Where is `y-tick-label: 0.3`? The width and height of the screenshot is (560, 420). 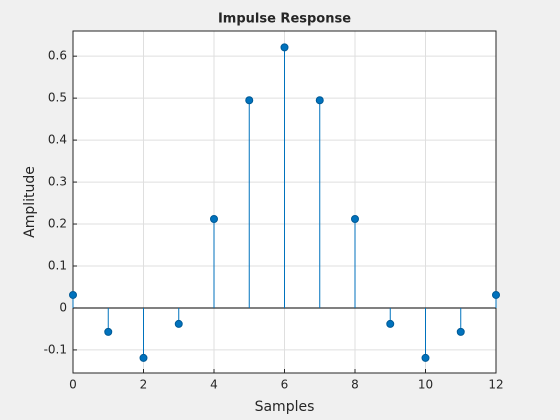 y-tick-label: 0.3 is located at coordinates (57, 182).